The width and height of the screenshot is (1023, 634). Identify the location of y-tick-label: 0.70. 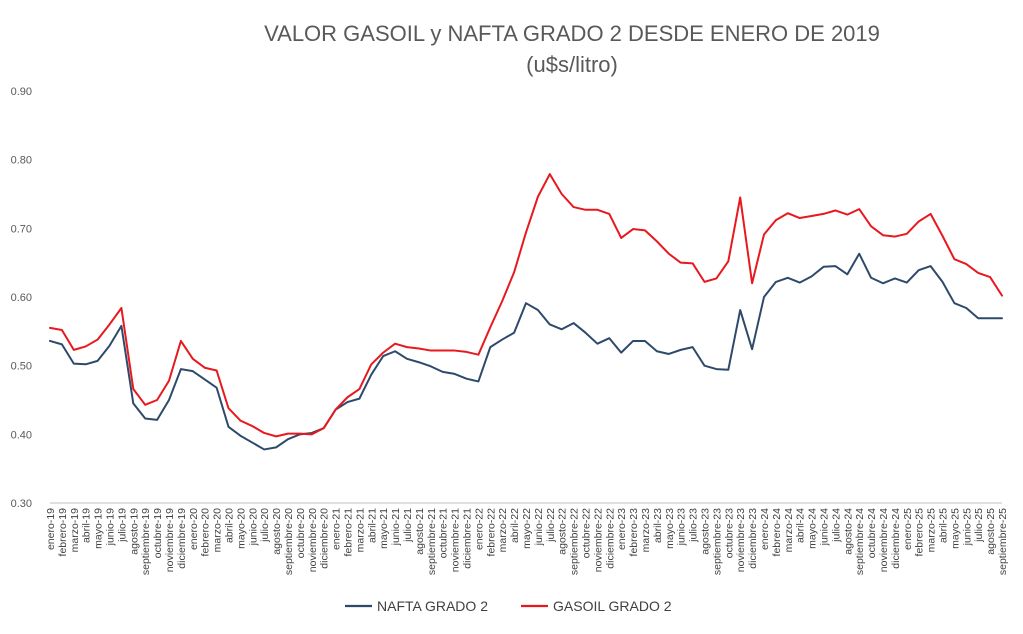
(21, 229).